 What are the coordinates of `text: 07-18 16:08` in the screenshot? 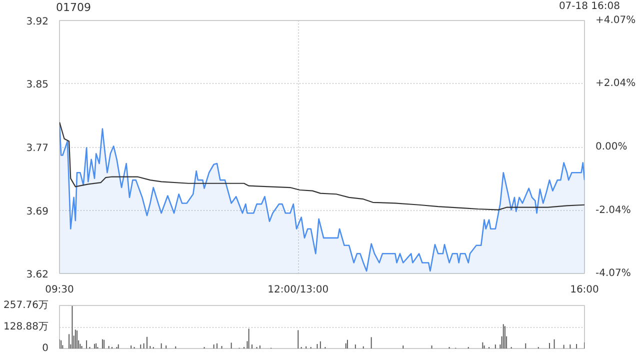 It's located at (589, 7).